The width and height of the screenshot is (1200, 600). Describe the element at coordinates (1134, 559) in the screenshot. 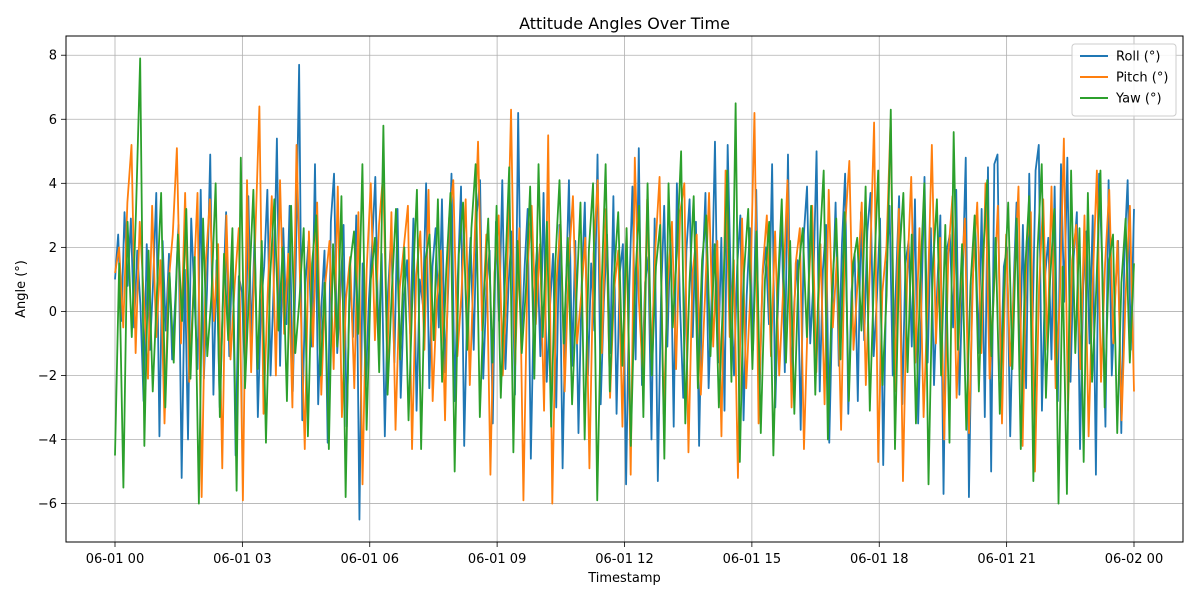

I see `x-tick-label: 06-02 00` at that location.